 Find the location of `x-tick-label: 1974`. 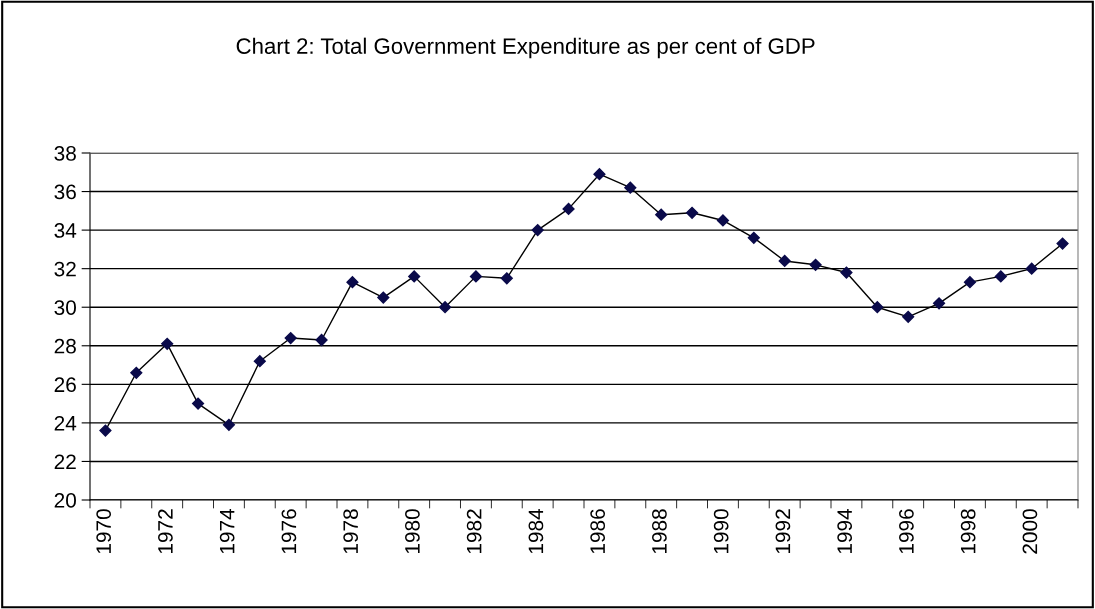

x-tick-label: 1974 is located at coordinates (227, 531).